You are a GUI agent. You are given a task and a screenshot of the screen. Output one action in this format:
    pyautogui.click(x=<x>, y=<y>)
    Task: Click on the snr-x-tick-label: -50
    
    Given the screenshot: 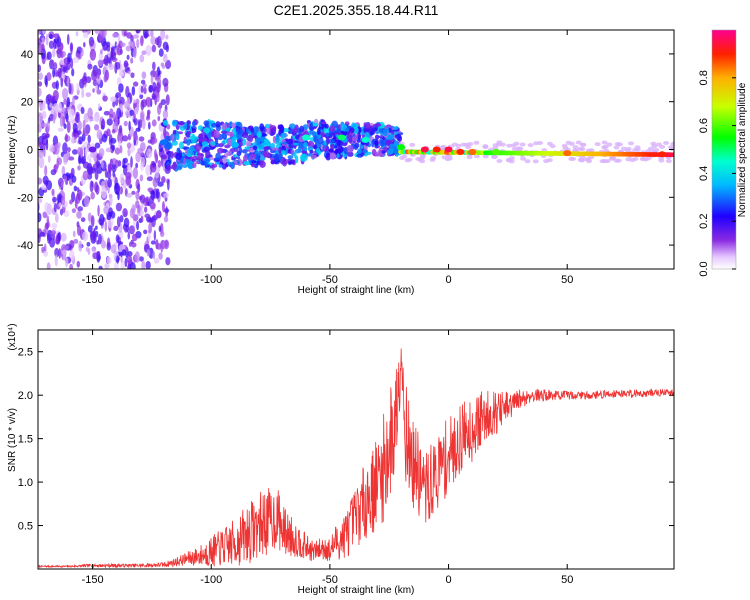 What is the action you would take?
    pyautogui.click(x=330, y=580)
    